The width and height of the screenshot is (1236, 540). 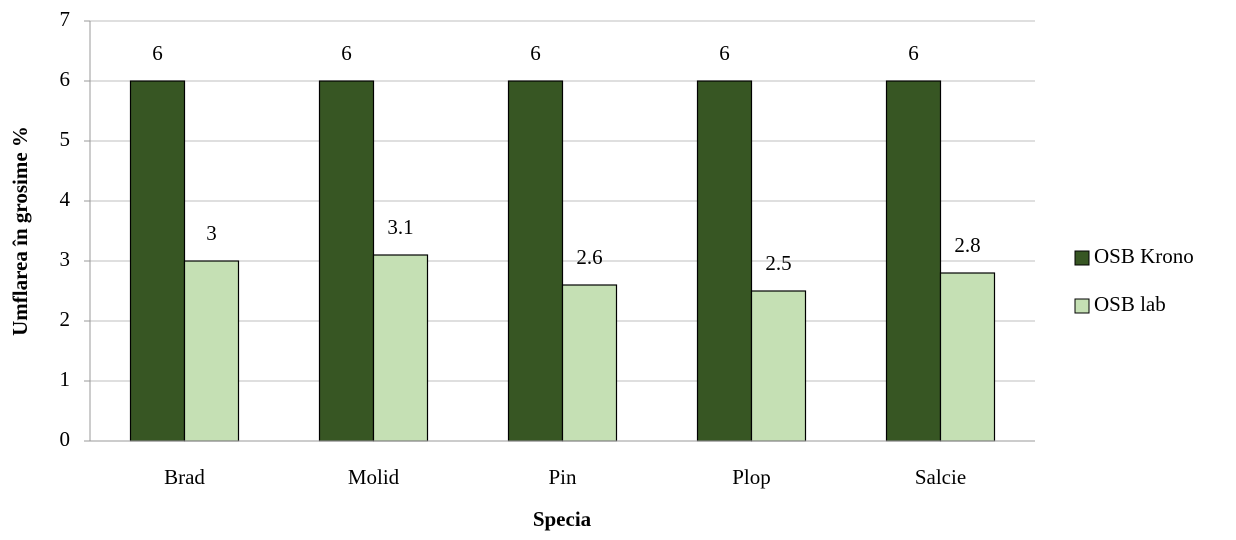 What do you see at coordinates (400, 227) in the screenshot?
I see `data-label: 3.1` at bounding box center [400, 227].